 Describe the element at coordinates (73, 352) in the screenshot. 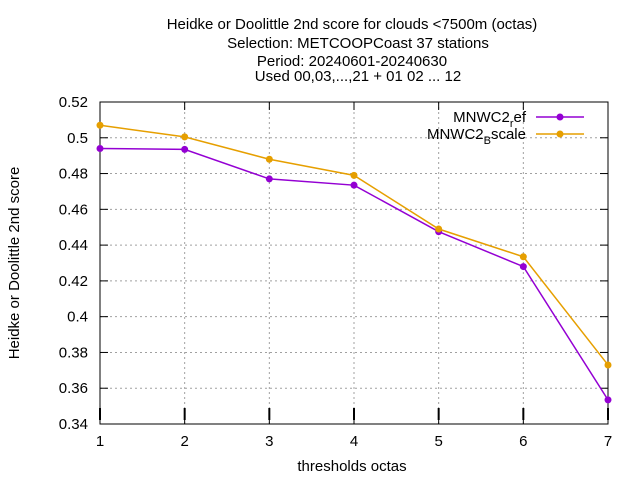

I see `y-tick-label: 0.38` at that location.